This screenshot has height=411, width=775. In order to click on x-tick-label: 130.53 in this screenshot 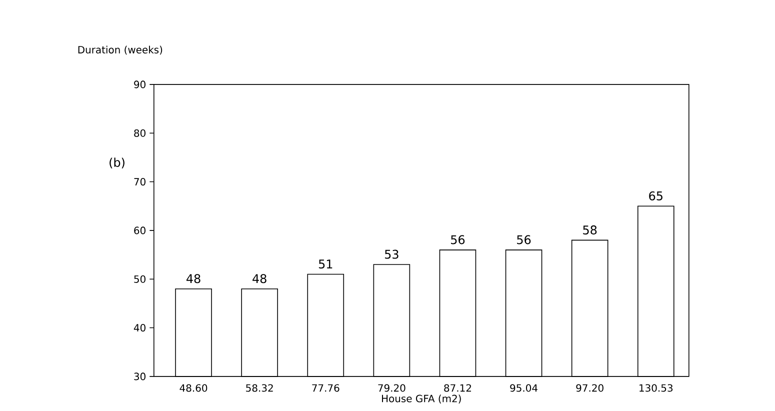, I will do `click(656, 388)`.